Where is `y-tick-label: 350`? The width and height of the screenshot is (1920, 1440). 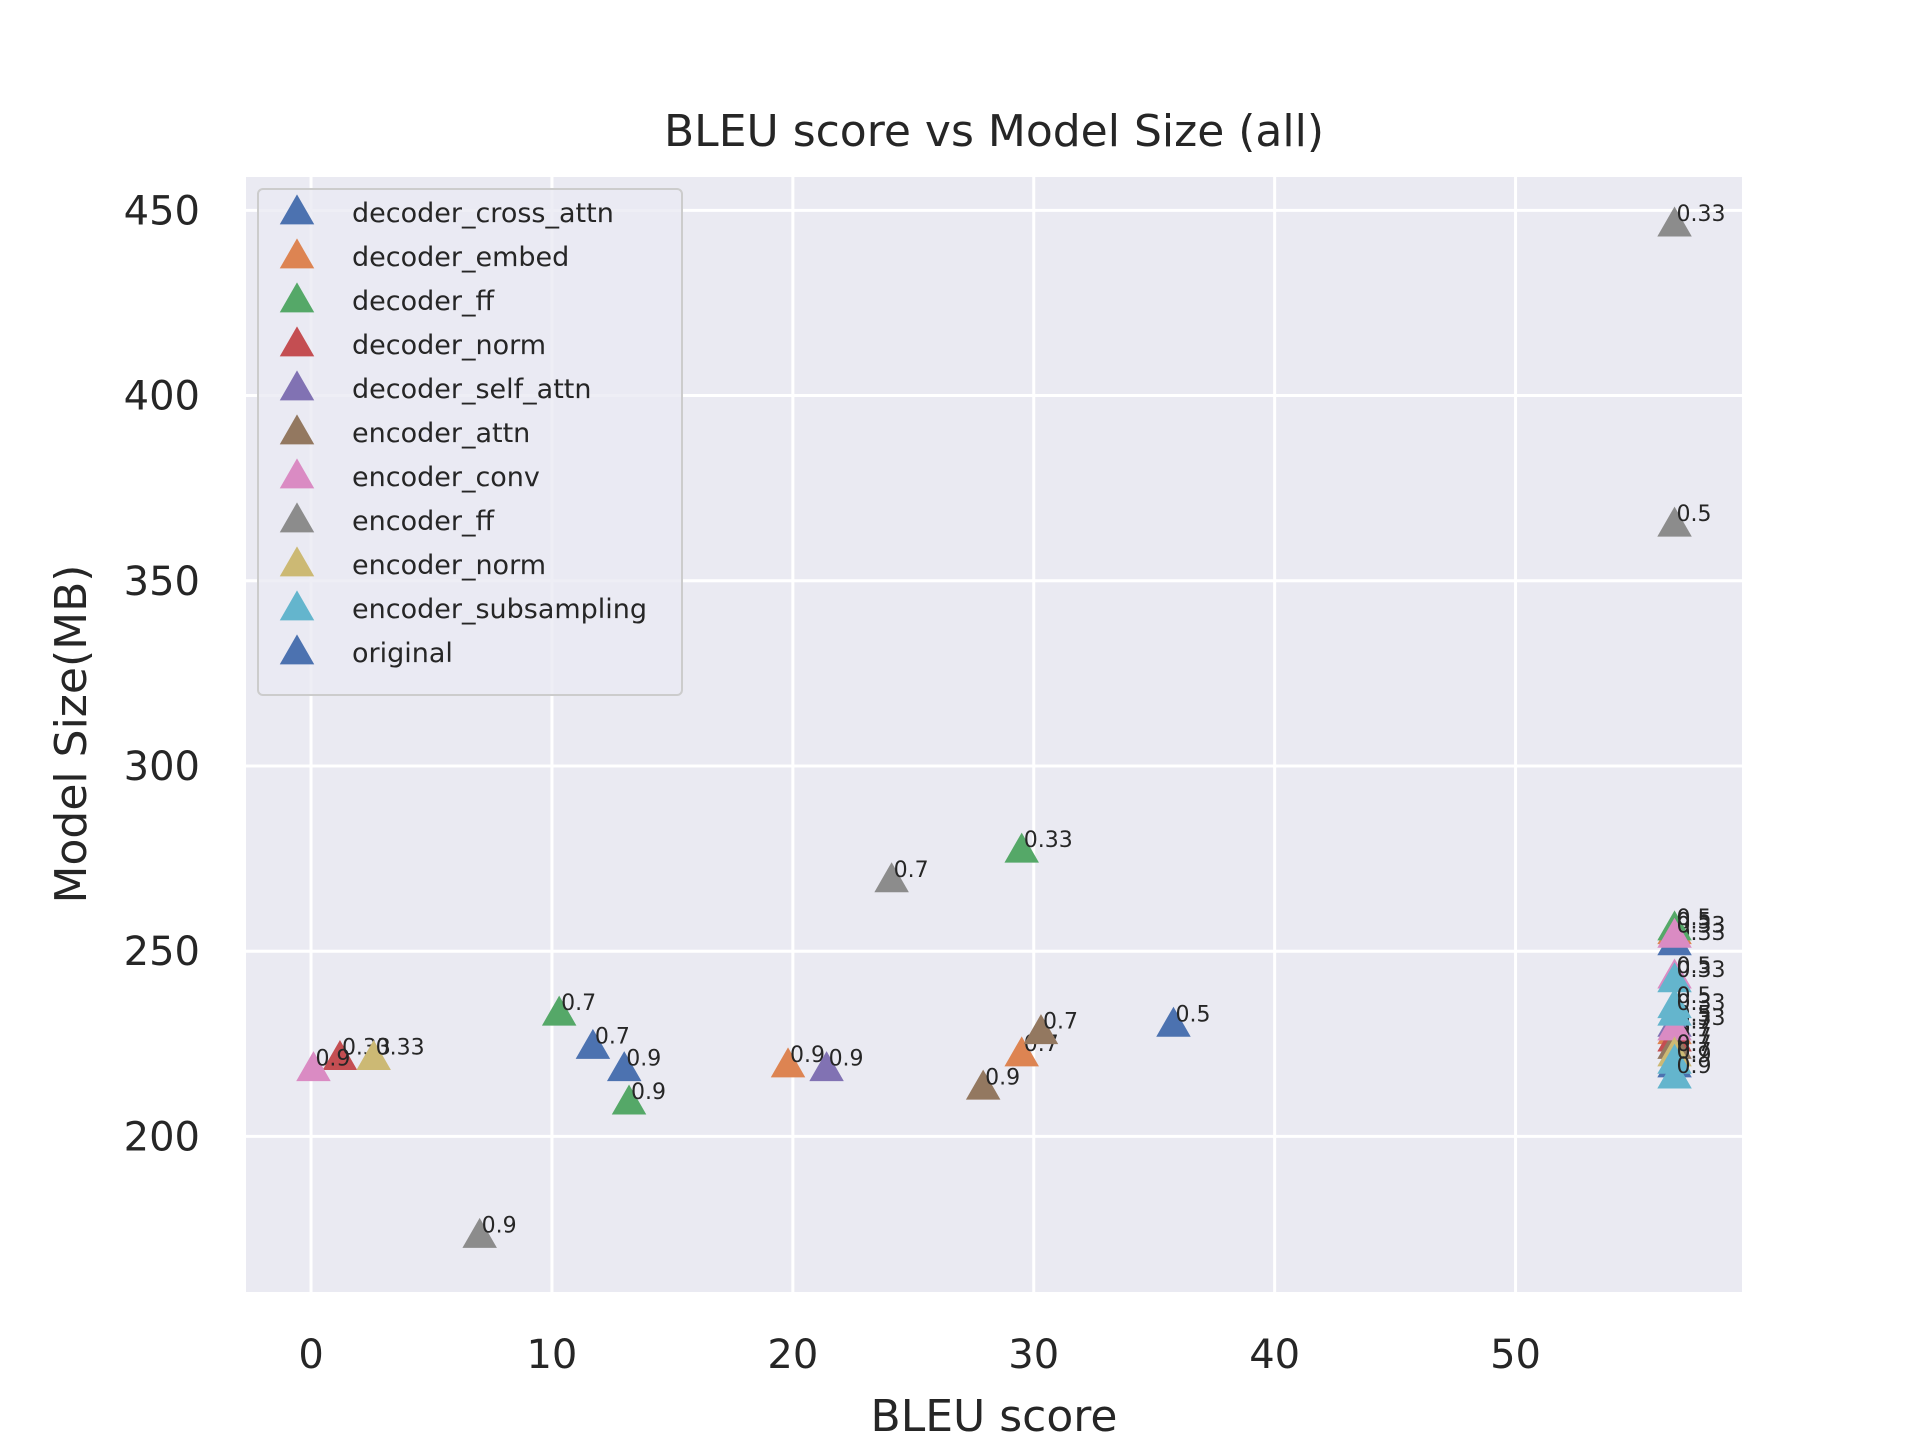 y-tick-label: 350 is located at coordinates (162, 582).